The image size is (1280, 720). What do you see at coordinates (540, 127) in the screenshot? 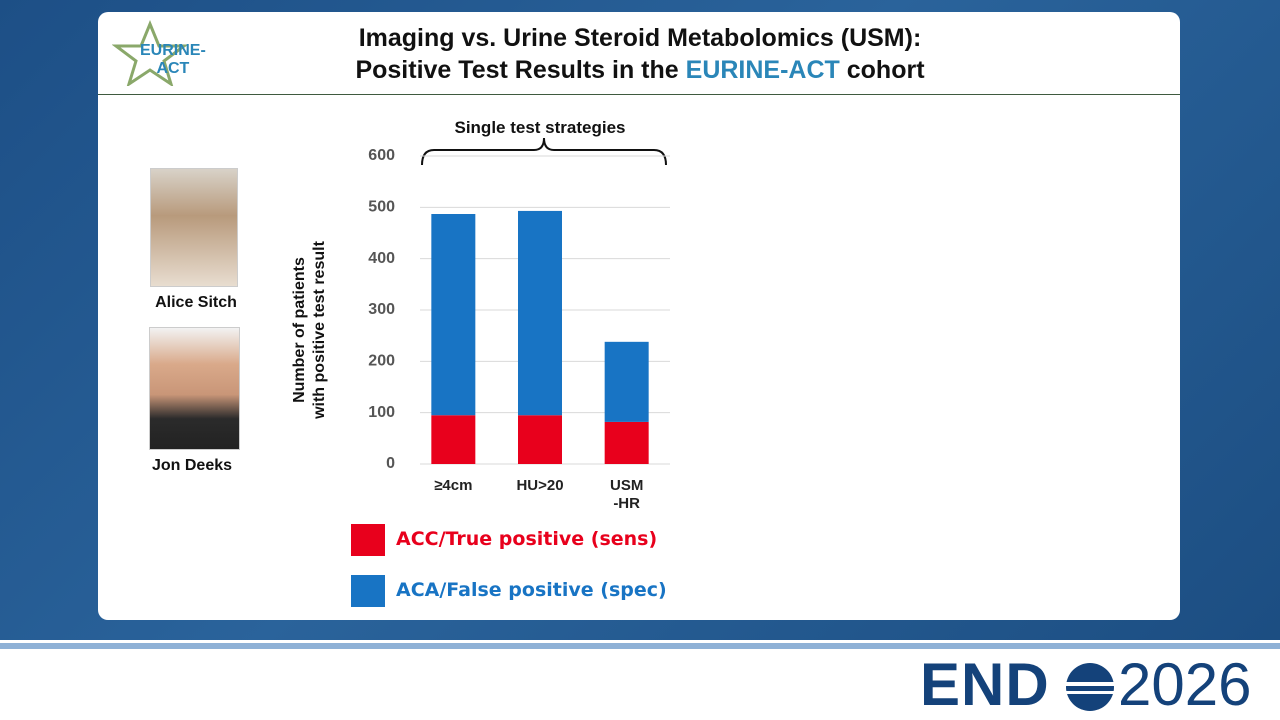
I see `annotation: Single test strategies` at bounding box center [540, 127].